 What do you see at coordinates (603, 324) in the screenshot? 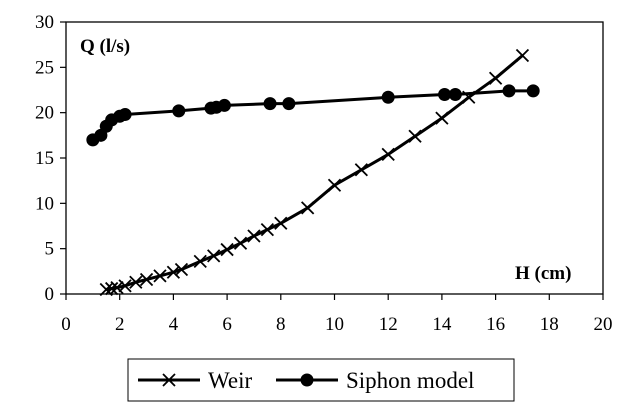
I see `x-tick-label: 20` at bounding box center [603, 324].